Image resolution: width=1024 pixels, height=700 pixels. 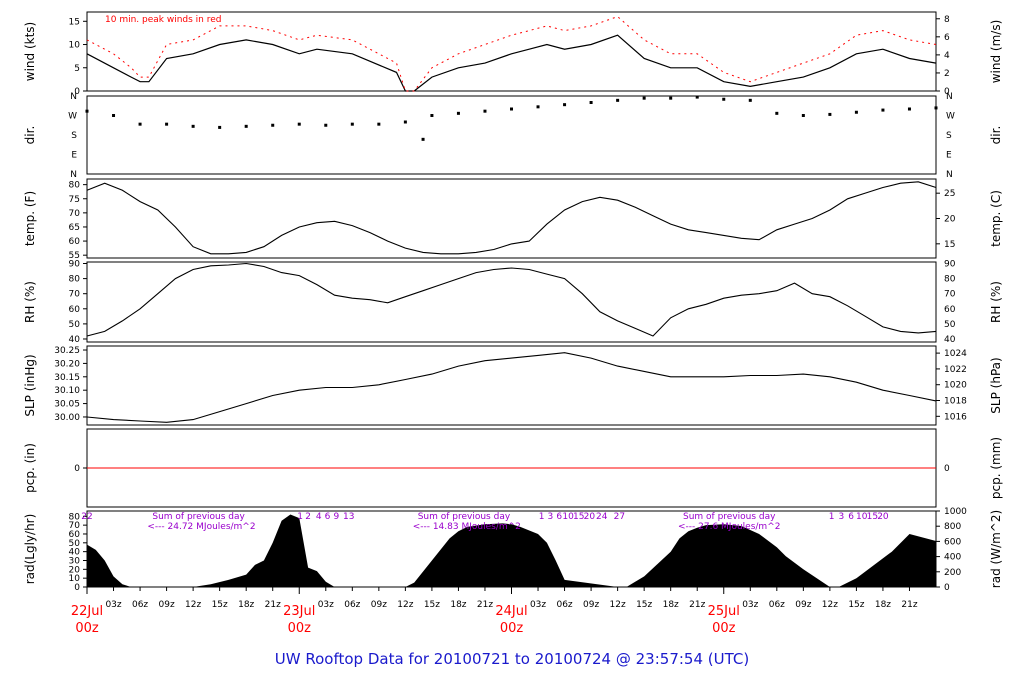 I want to click on temp-series-line, so click(x=511, y=218).